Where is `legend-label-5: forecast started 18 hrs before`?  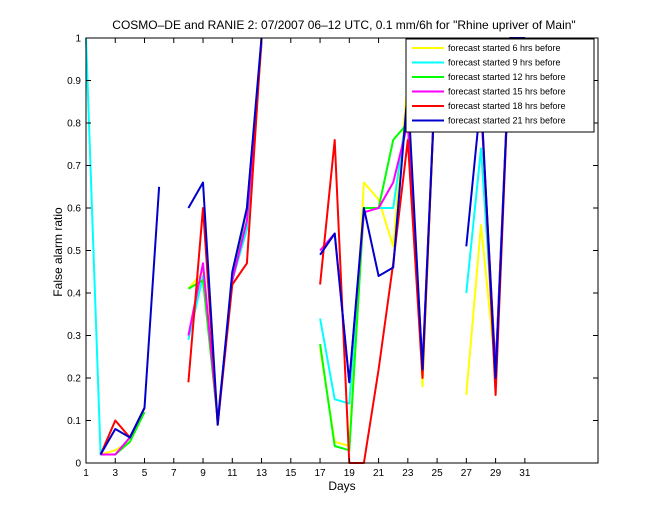 legend-label-5: forecast started 18 hrs before is located at coordinates (507, 106).